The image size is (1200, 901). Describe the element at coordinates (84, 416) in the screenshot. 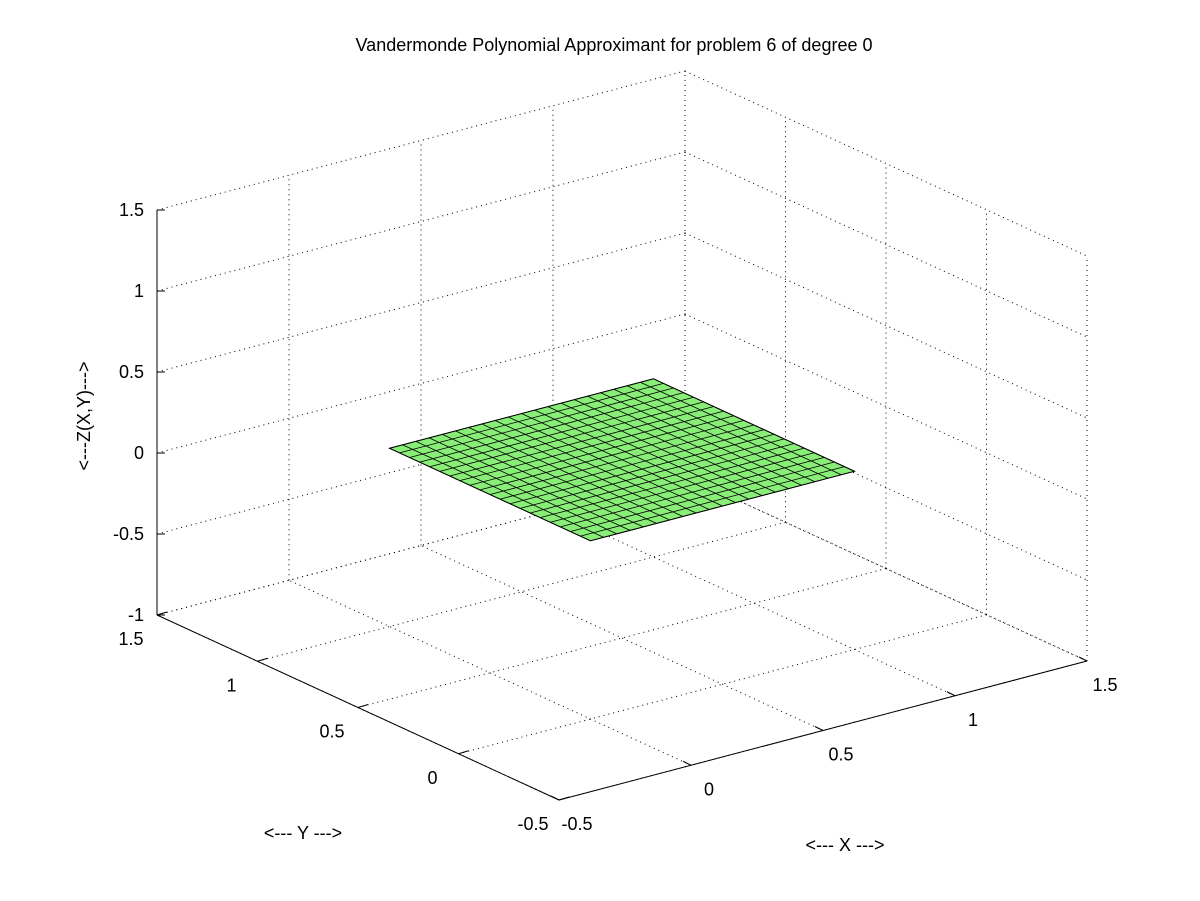

I see `z-axis-label: <---Z(X,Y)--->` at that location.